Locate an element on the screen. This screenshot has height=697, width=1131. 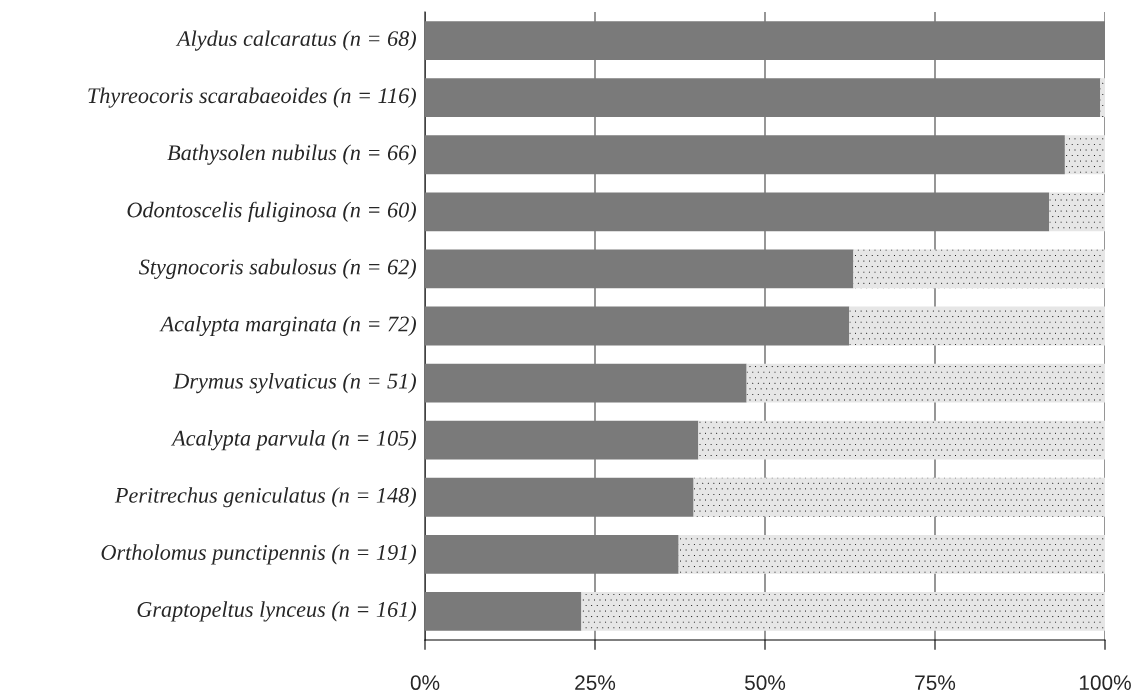
y-tick-label: Thyreocoris scarabaeoides (n = 116) is located at coordinates (252, 97).